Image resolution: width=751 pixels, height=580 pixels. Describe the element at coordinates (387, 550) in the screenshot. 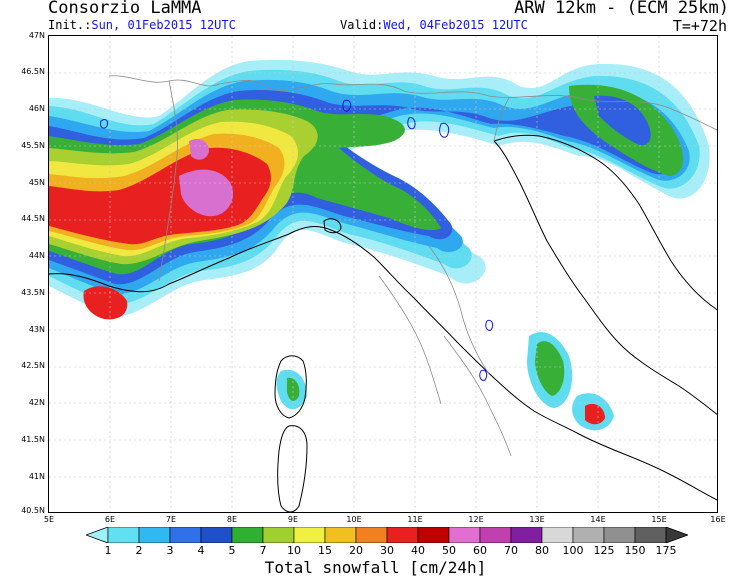

I see `colorbar-label: 30` at that location.